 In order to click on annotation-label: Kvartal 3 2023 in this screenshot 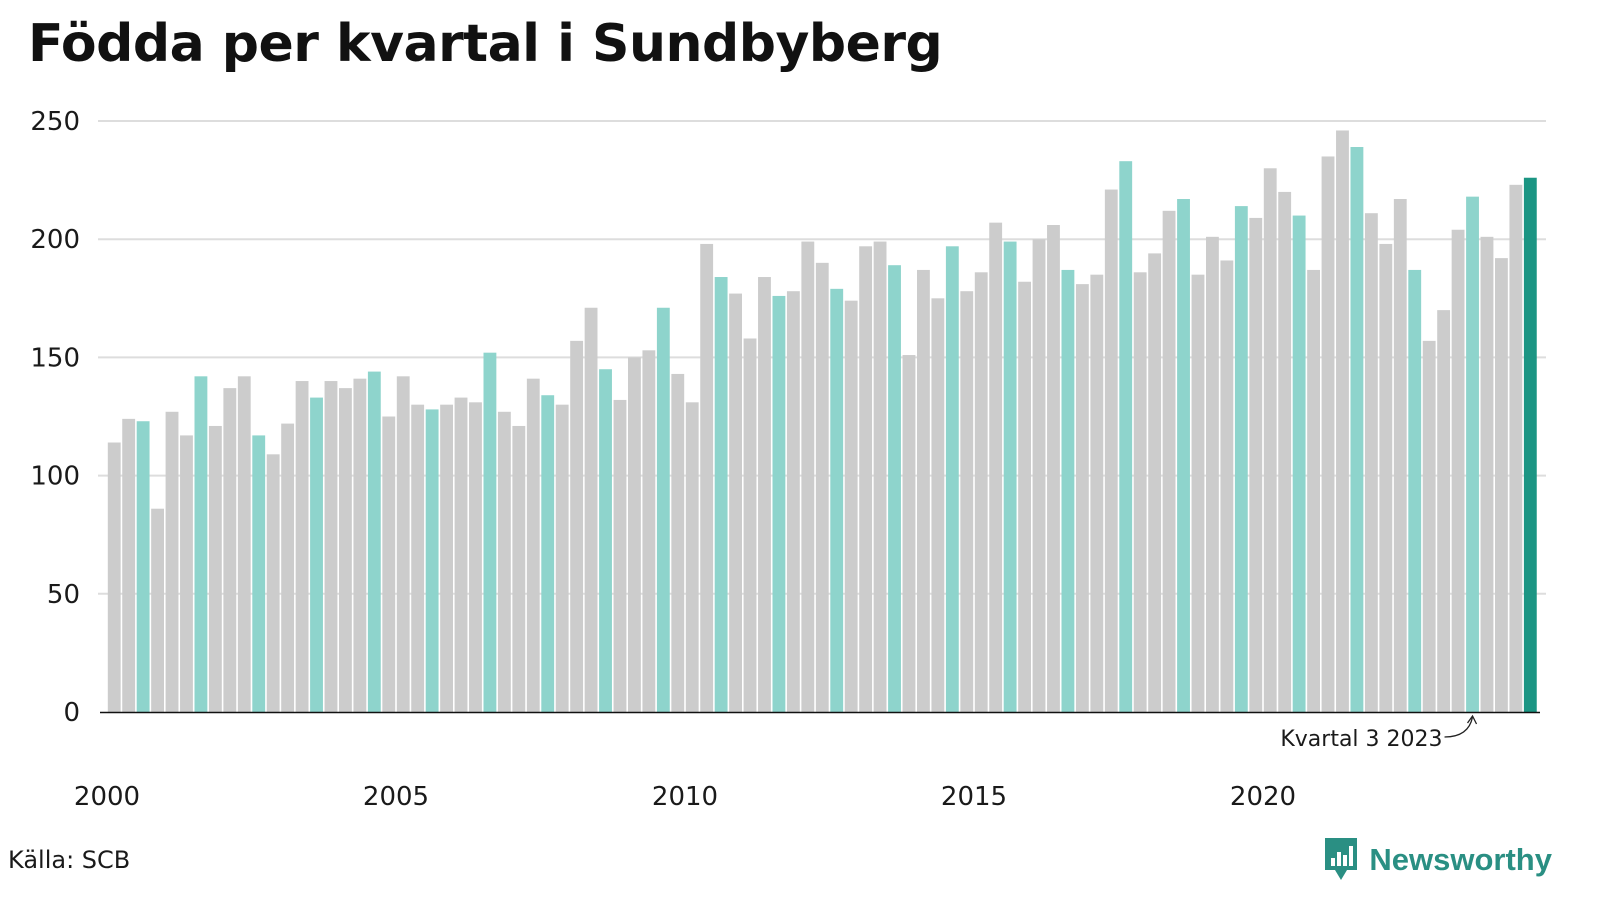, I will do `click(1361, 739)`.